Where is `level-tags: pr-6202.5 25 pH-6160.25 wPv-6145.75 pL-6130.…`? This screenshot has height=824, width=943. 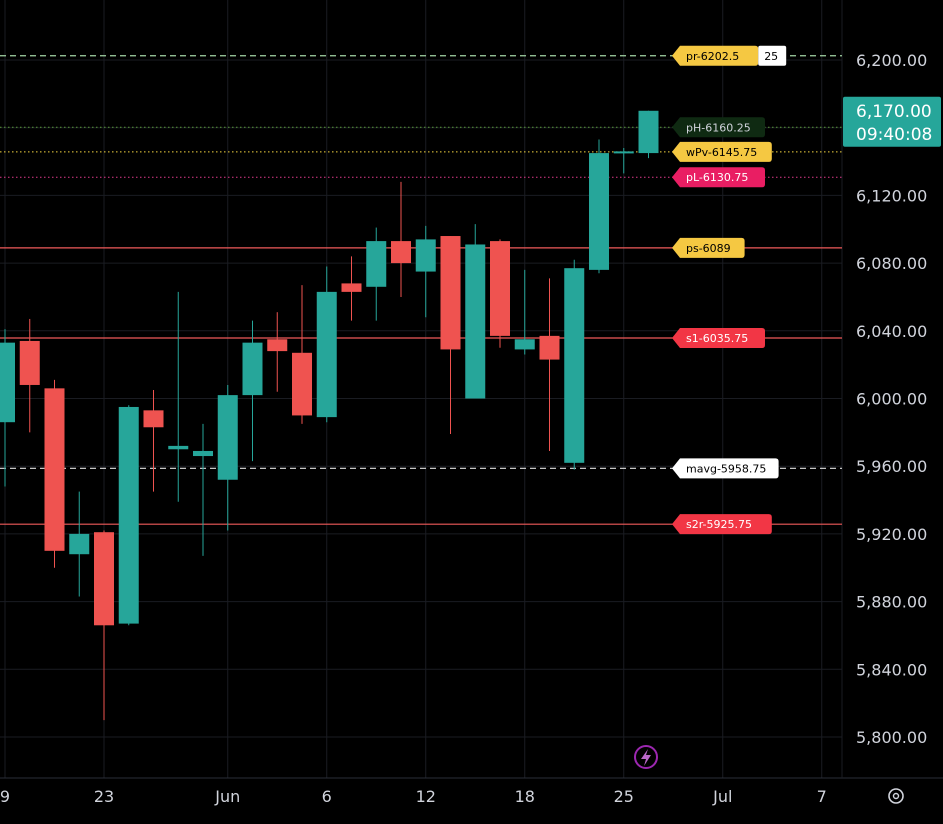
level-tags: pr-6202.5 25 pH-6160.25 wPv-6145.75 pL-6130.… is located at coordinates (729, 290).